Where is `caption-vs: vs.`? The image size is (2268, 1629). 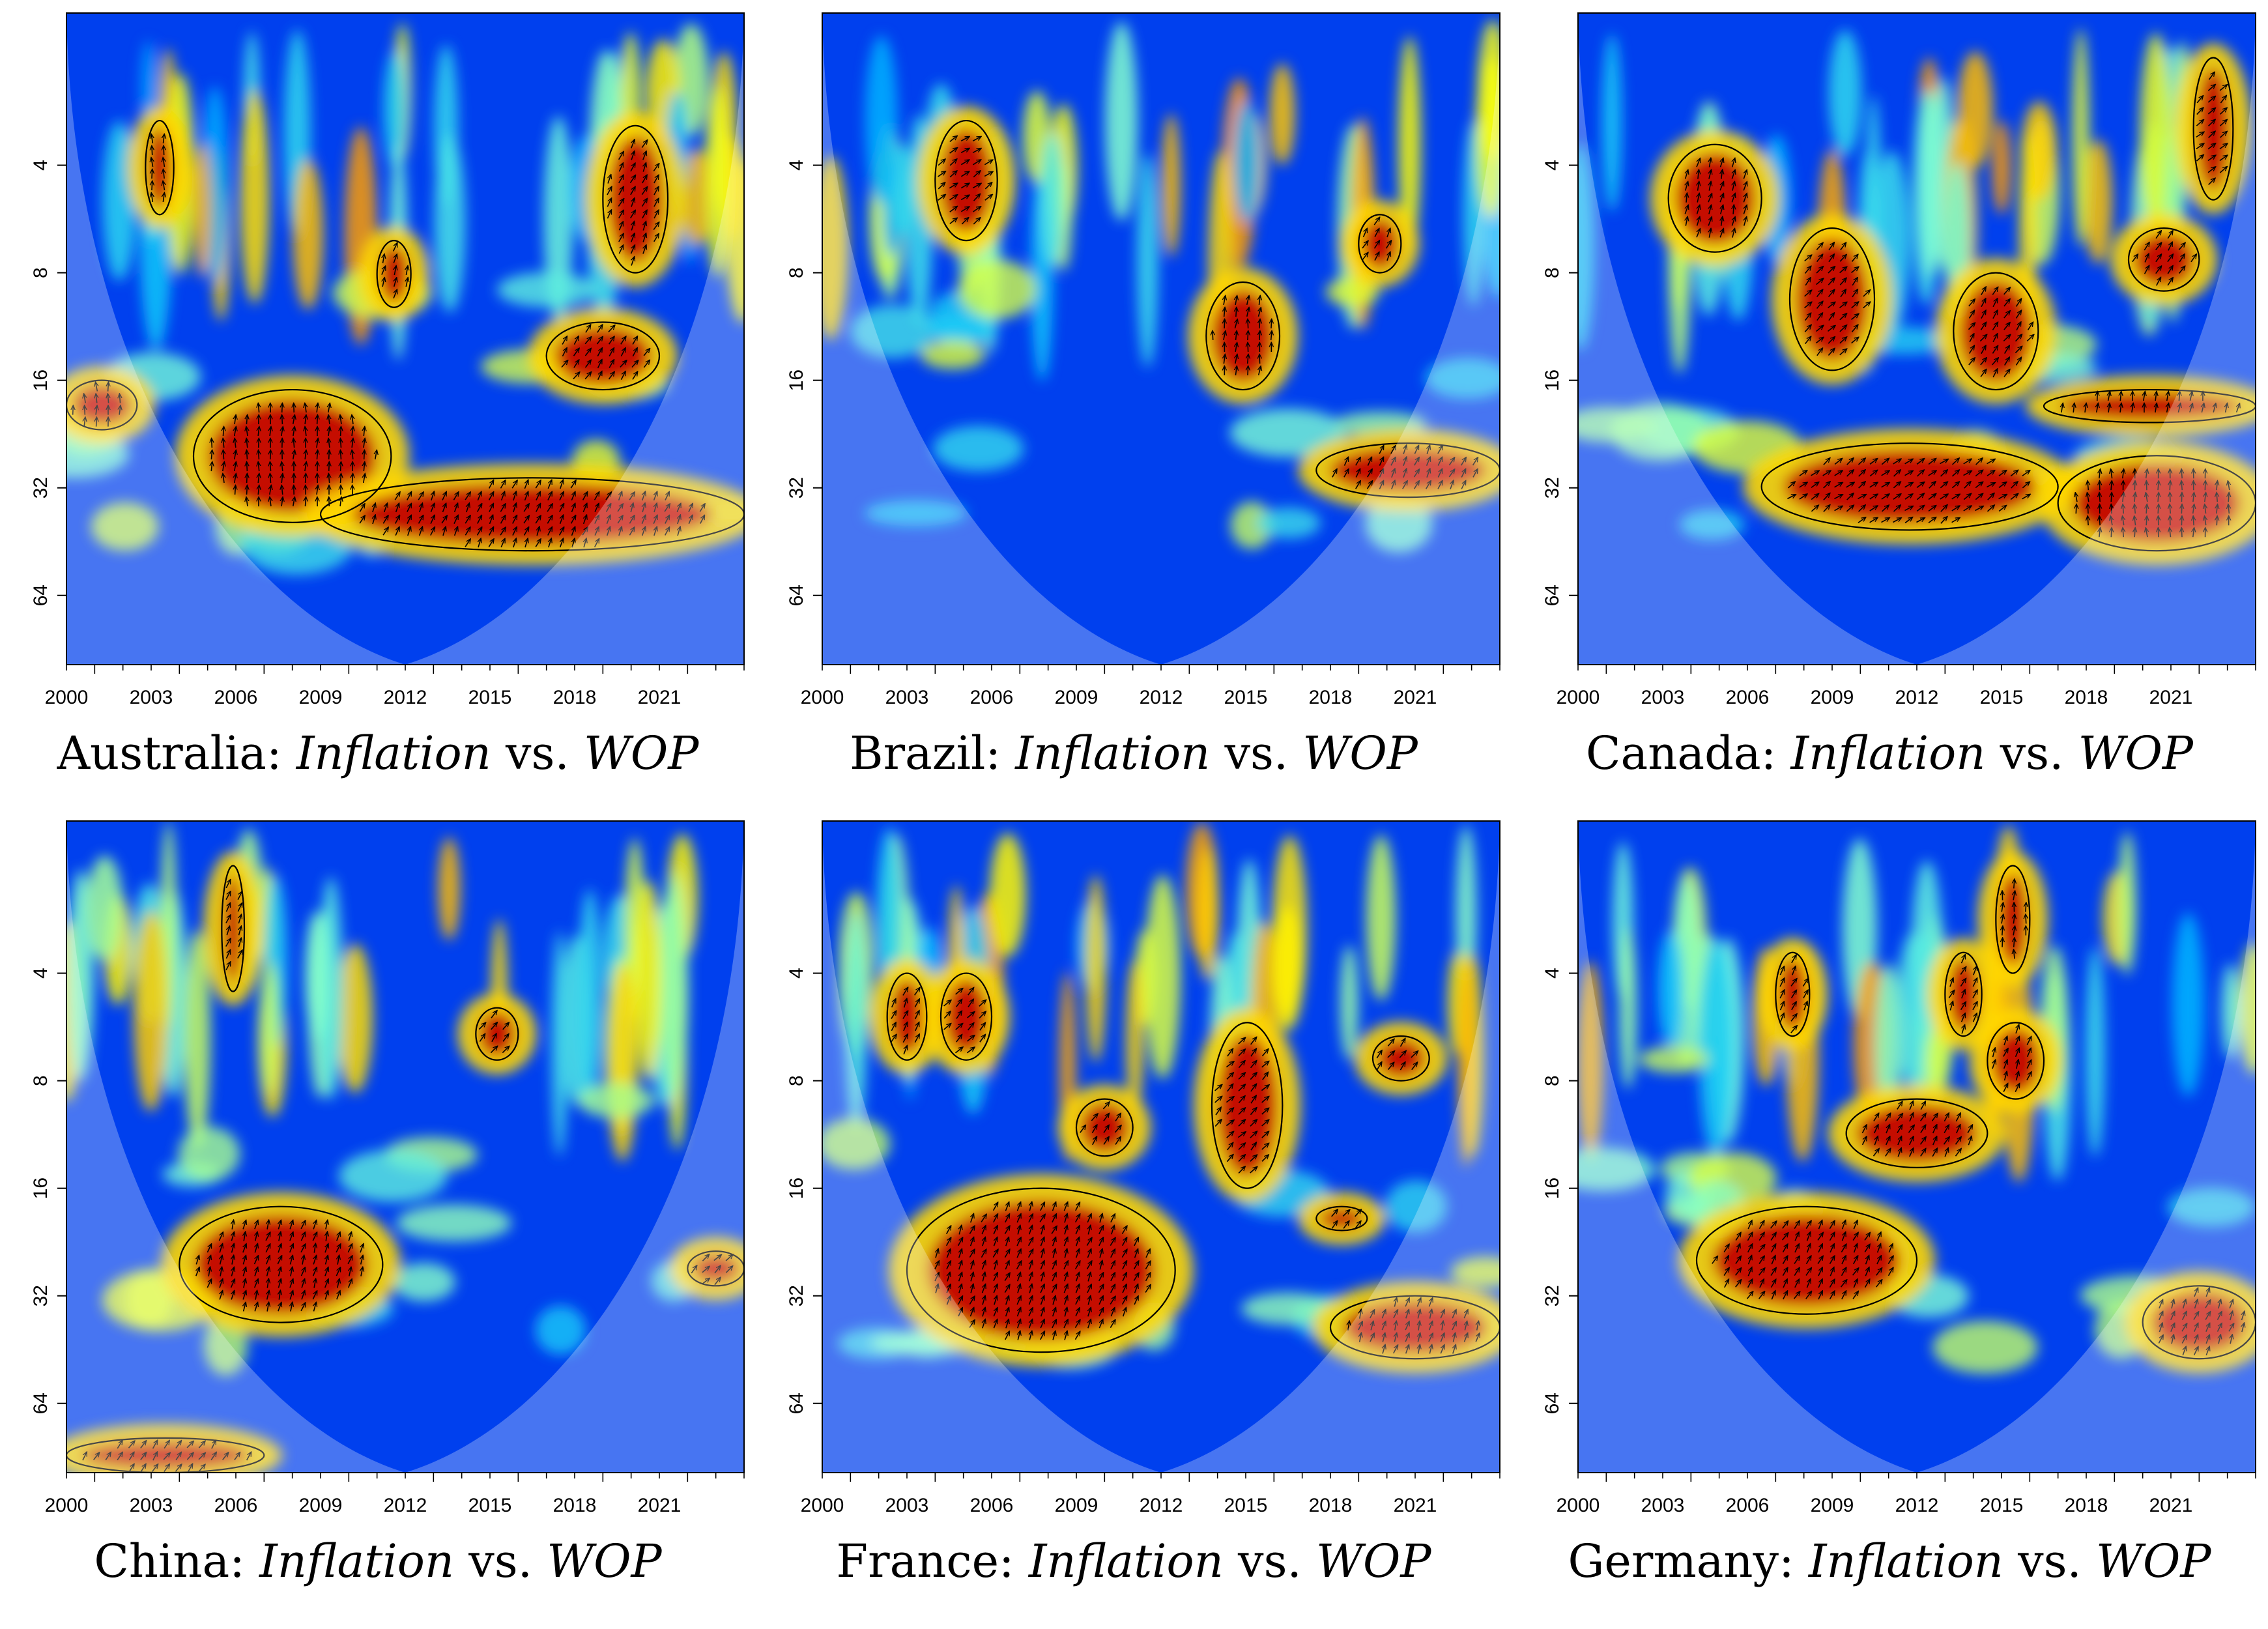 caption-vs: vs. is located at coordinates (1256, 753).